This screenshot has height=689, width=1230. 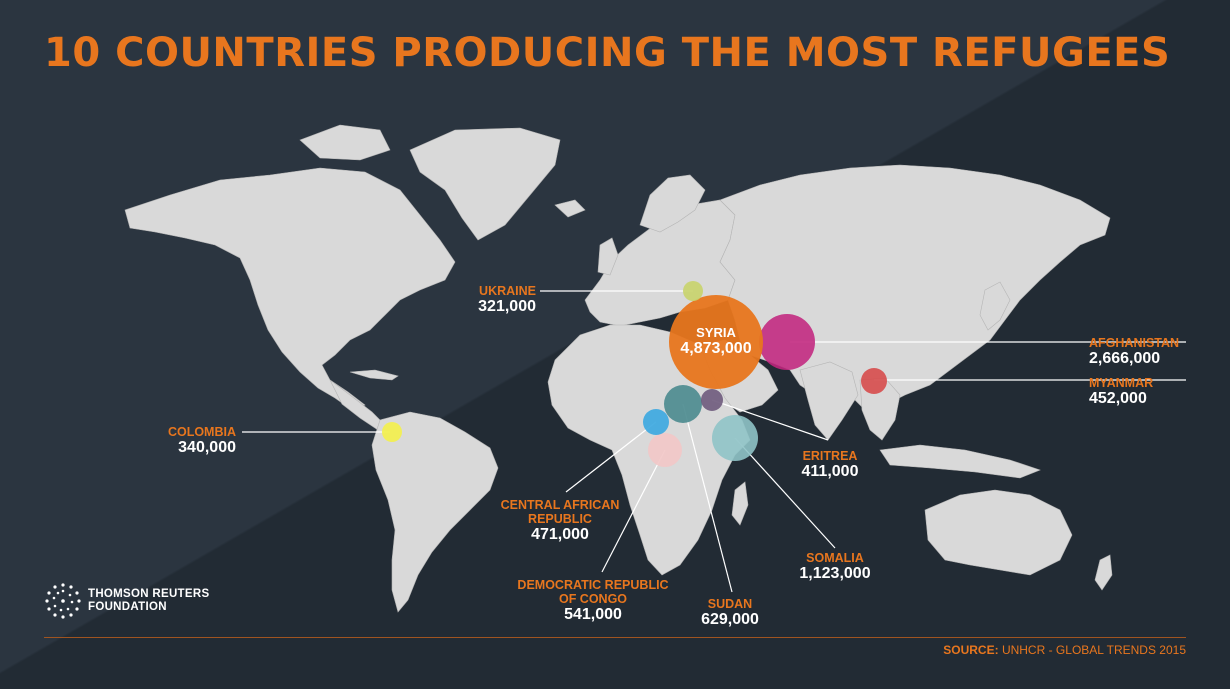 I want to click on label-sudan: SUDAN 629,000, so click(x=730, y=613).